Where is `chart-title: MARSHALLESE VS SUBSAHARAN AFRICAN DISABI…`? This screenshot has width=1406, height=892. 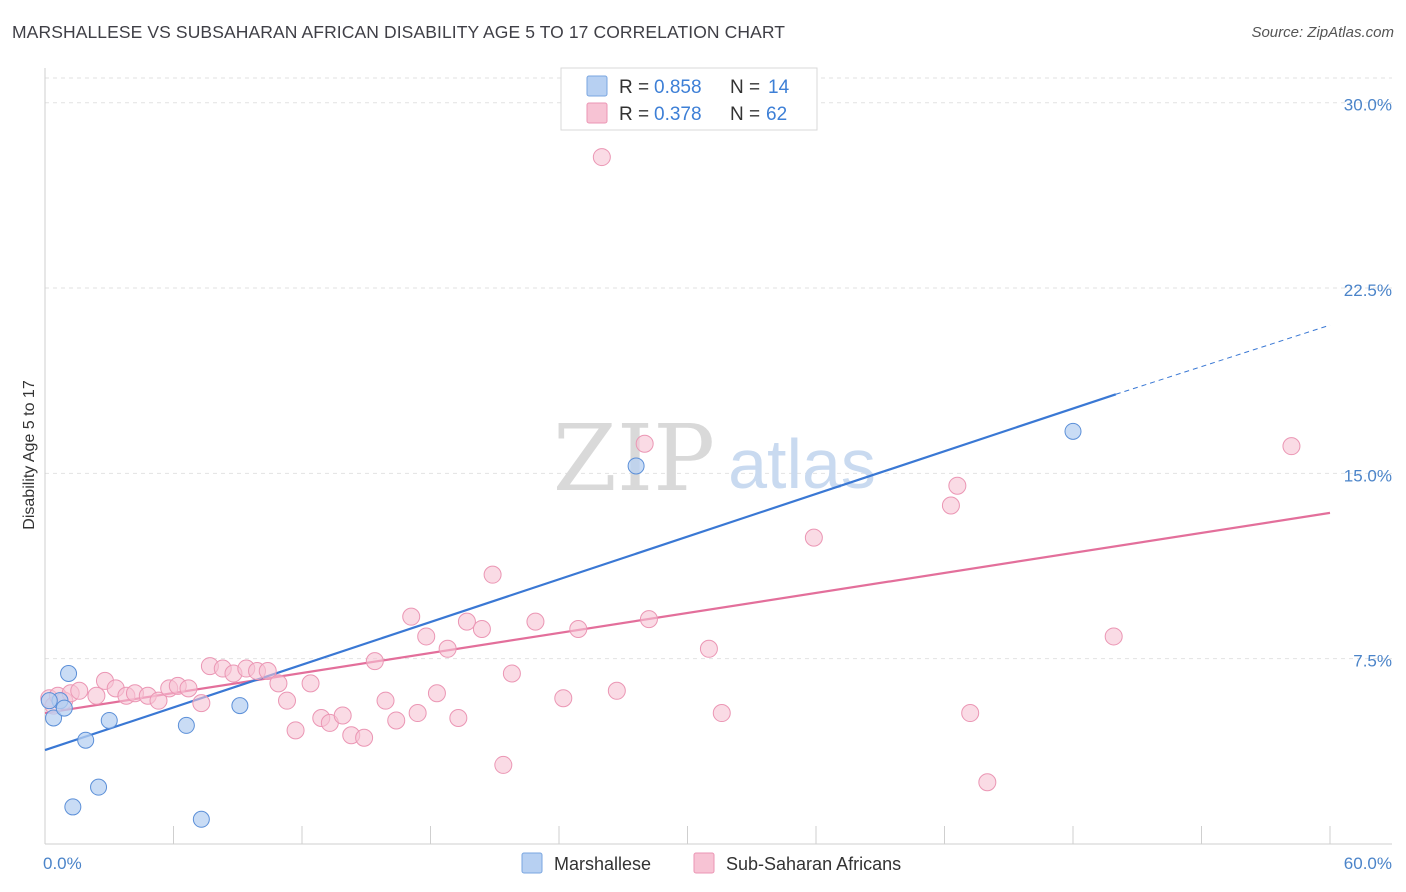 chart-title: MARSHALLESE VS SUBSAHARAN AFRICAN DISABI… is located at coordinates (399, 32).